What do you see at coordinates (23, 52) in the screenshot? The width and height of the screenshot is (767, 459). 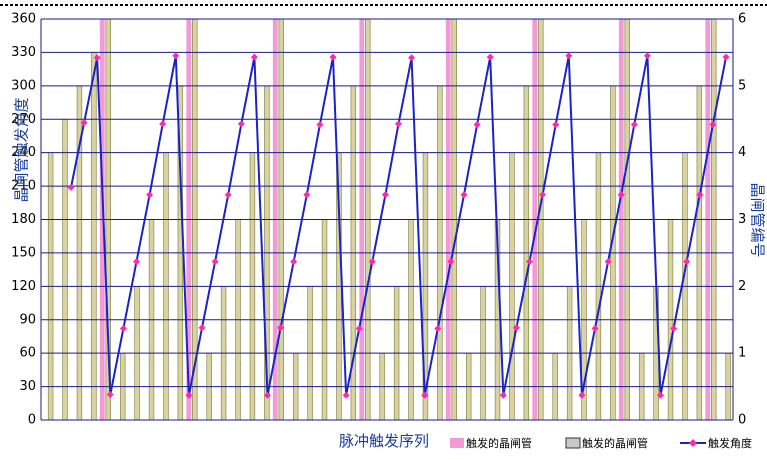 I see `y-left-tick-label: 330` at bounding box center [23, 52].